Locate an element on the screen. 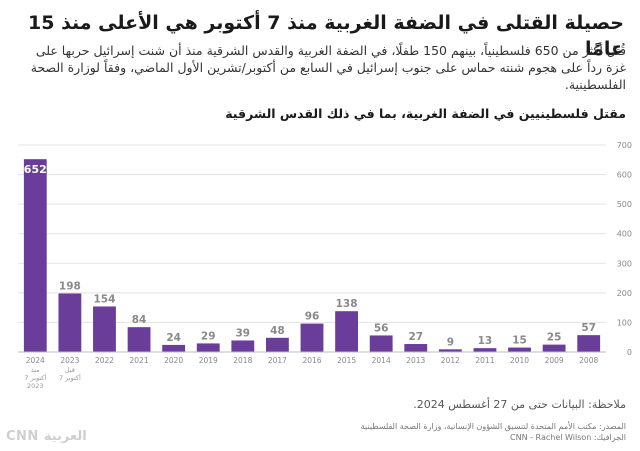 This screenshot has height=451, width=640. data-label: 154 is located at coordinates (105, 299).